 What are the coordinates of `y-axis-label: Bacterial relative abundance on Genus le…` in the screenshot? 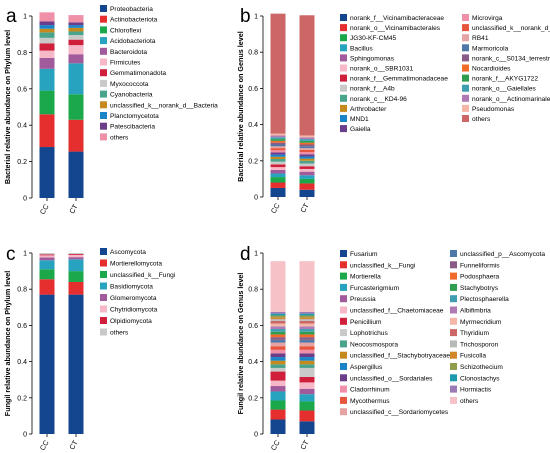 It's located at (240, 106).